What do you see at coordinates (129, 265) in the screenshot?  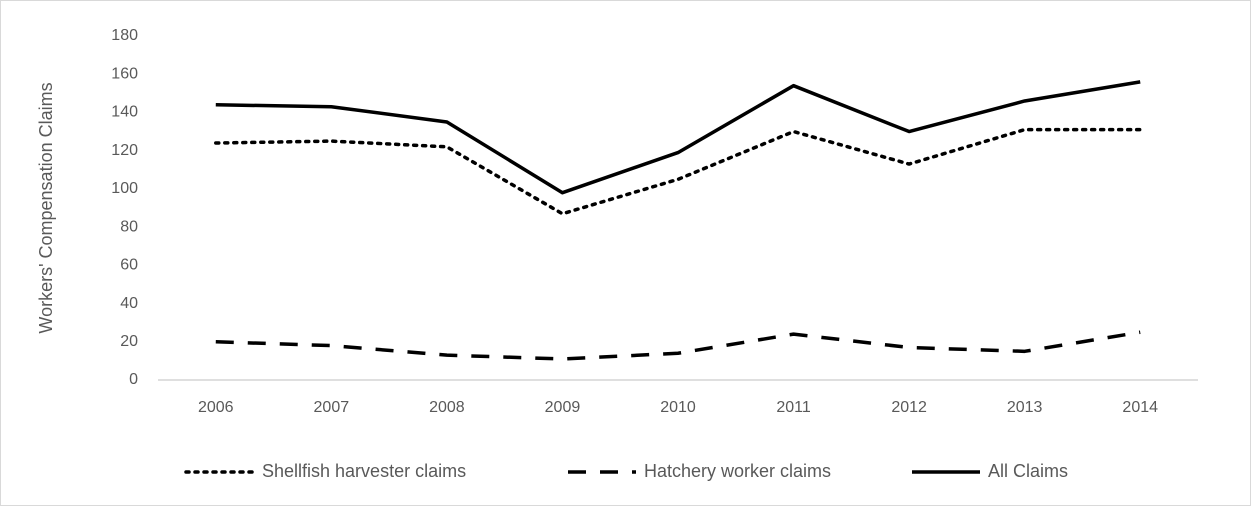 I see `y-tick-label: 60` at bounding box center [129, 265].